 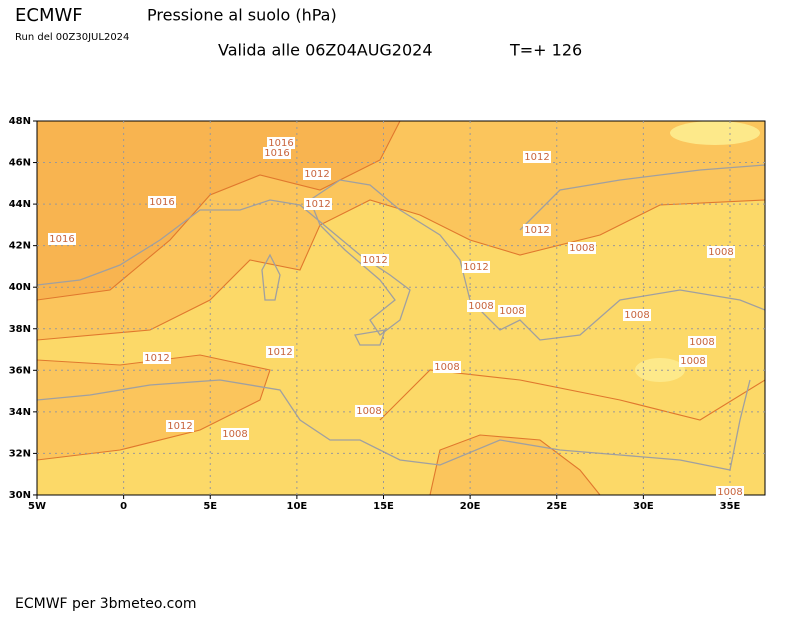 What do you see at coordinates (20, 204) in the screenshot?
I see `lat-label: 44N` at bounding box center [20, 204].